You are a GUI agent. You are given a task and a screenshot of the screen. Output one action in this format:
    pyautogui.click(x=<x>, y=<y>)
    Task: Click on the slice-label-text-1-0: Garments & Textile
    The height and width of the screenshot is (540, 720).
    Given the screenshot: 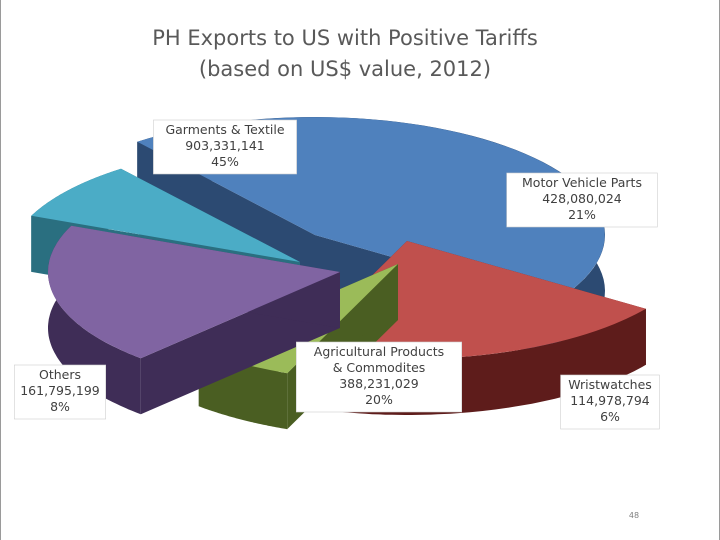 What is the action you would take?
    pyautogui.click(x=224, y=129)
    